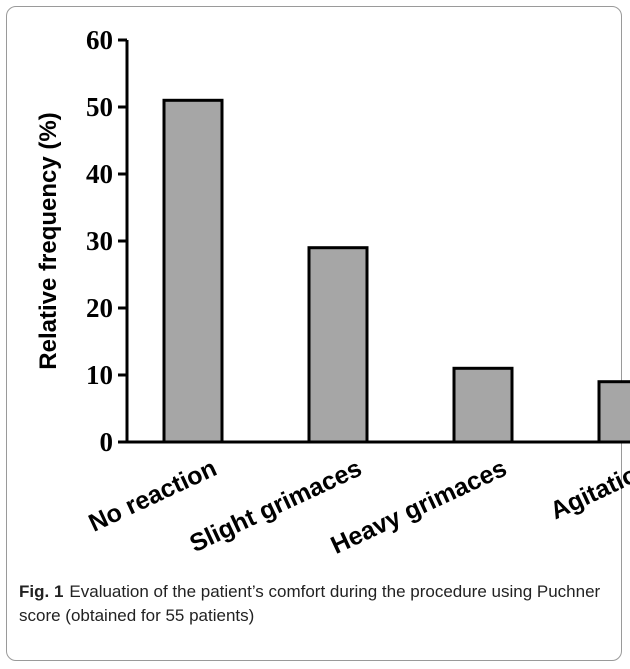  What do you see at coordinates (99, 174) in the screenshot?
I see `y-tick-label: 40` at bounding box center [99, 174].